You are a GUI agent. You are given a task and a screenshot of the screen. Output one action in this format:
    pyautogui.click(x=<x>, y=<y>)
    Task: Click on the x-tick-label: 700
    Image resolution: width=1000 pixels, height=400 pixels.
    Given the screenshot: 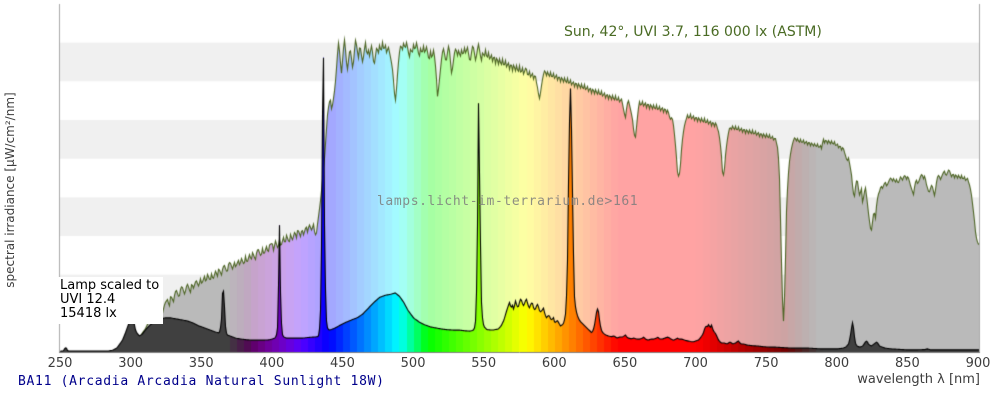 What is the action you would take?
    pyautogui.click(x=695, y=363)
    